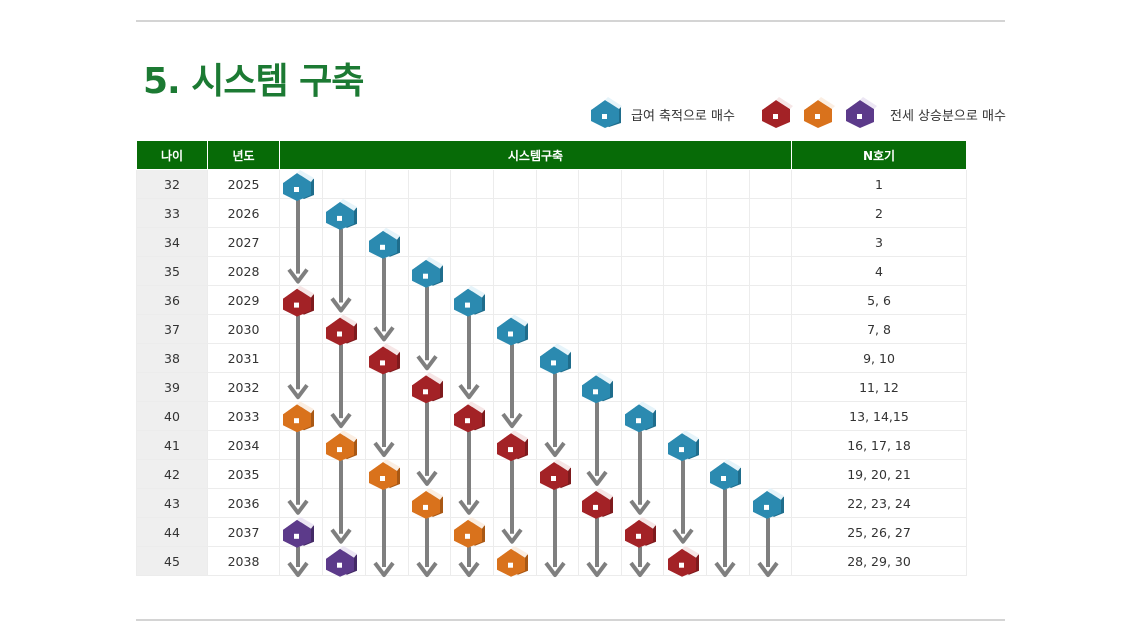 The height and width of the screenshot is (641, 1140). Describe the element at coordinates (172, 416) in the screenshot. I see `age-cell: 40` at that location.